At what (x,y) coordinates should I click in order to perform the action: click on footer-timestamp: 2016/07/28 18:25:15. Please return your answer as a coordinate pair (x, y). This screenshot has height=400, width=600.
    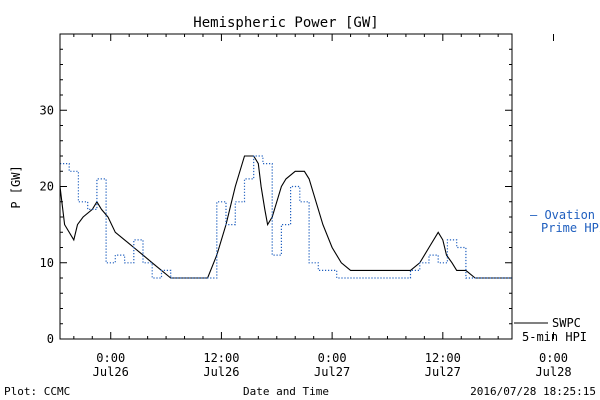
    Looking at the image, I should click on (533, 391).